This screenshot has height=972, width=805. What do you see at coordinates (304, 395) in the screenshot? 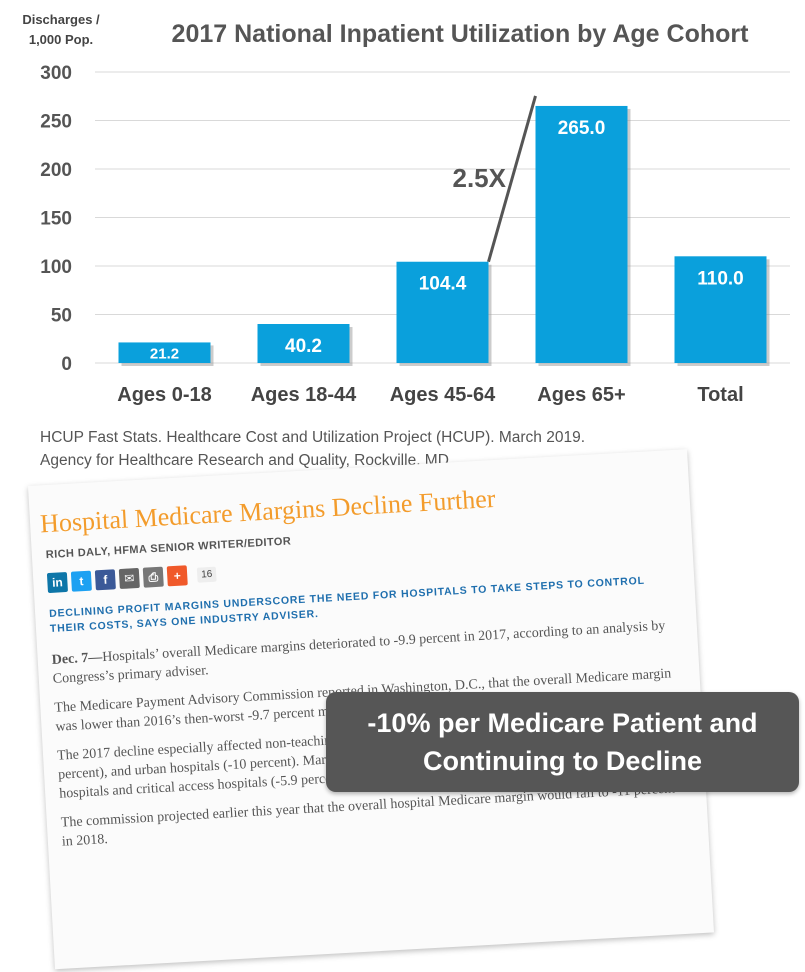
I see `x-category-label: Ages 18-44` at bounding box center [304, 395].